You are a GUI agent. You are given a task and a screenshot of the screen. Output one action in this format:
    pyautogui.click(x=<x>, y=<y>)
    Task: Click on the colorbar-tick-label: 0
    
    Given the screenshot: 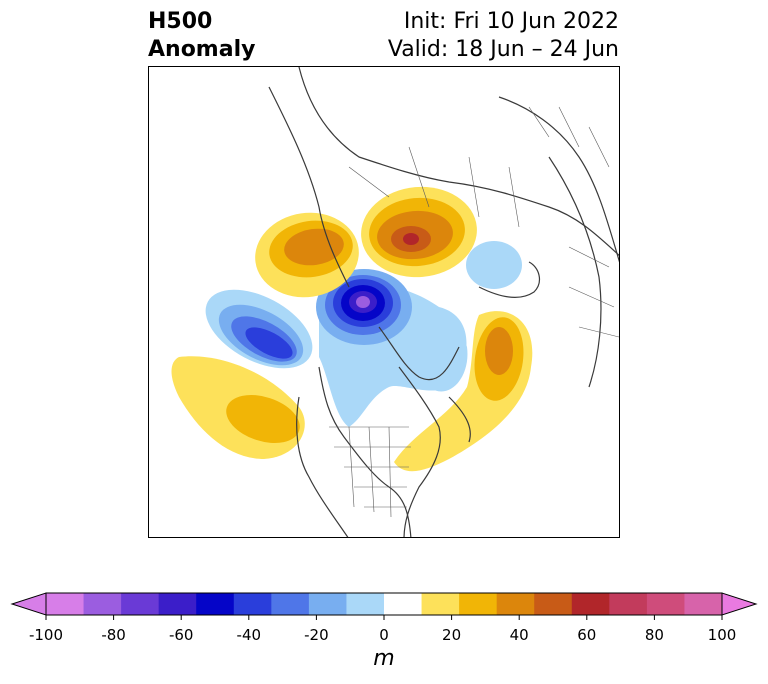 What is the action you would take?
    pyautogui.click(x=384, y=635)
    